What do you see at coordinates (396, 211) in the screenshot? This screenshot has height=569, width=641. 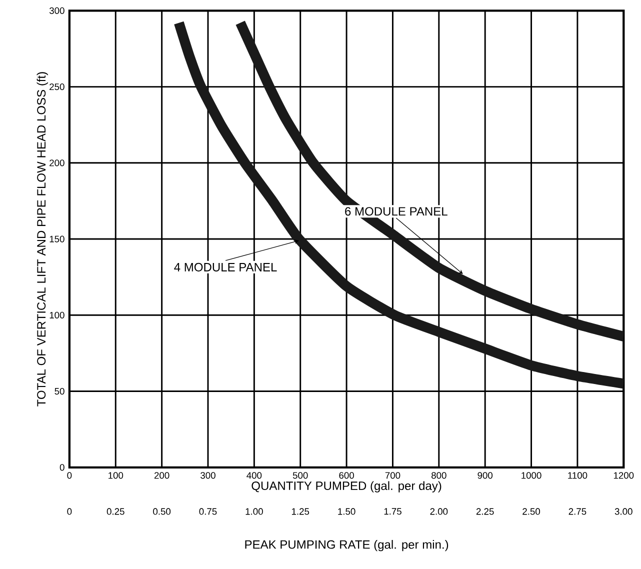 I see `annotation: 6 MODULE PANEL` at bounding box center [396, 211].